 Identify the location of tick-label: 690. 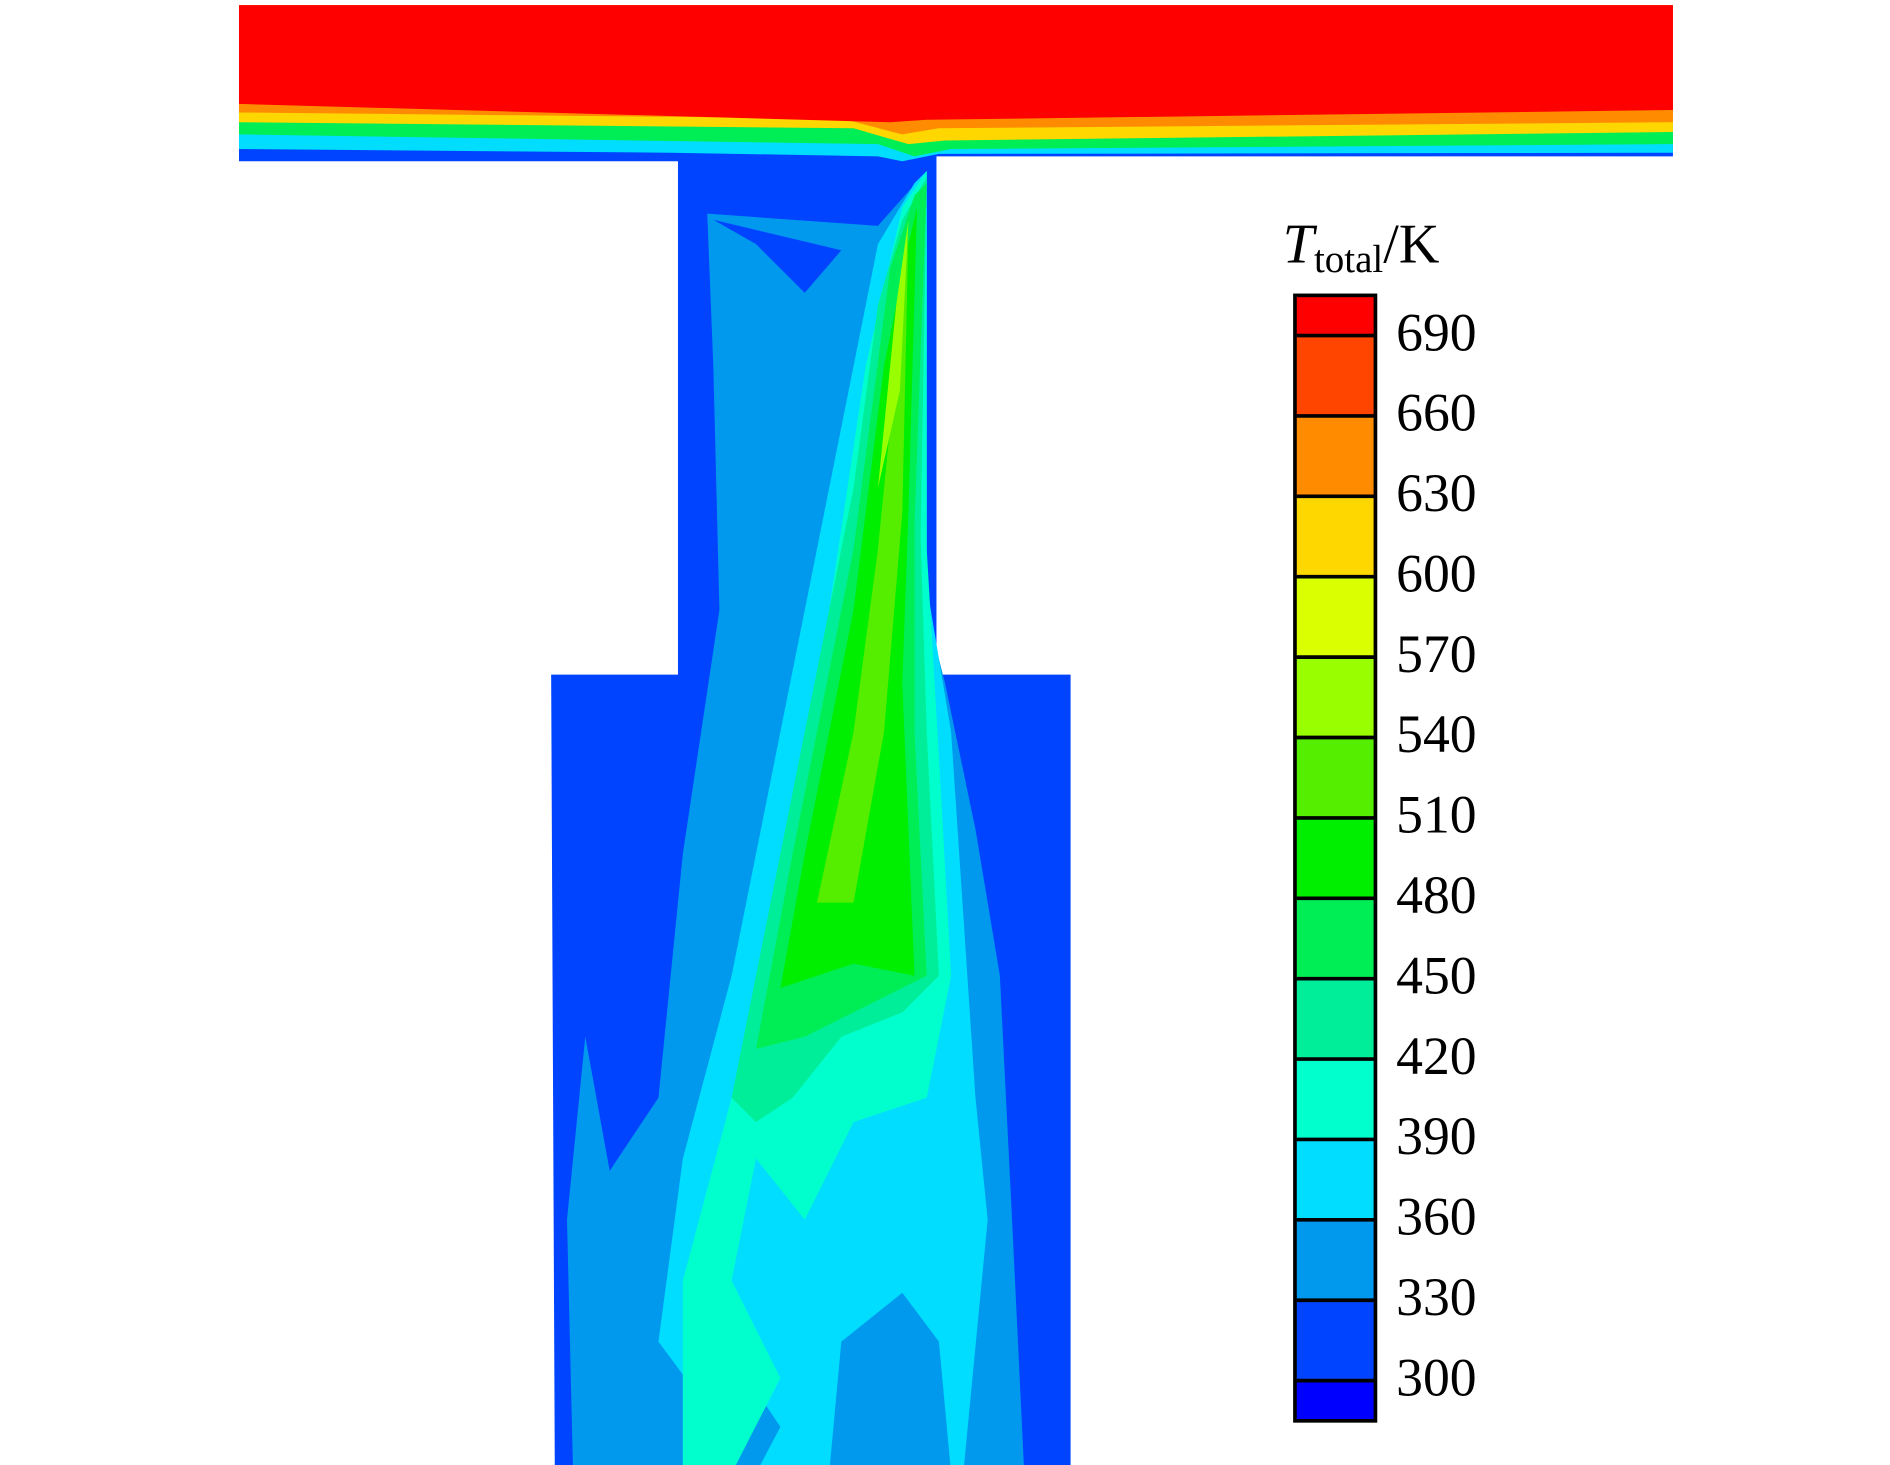
(1436, 332).